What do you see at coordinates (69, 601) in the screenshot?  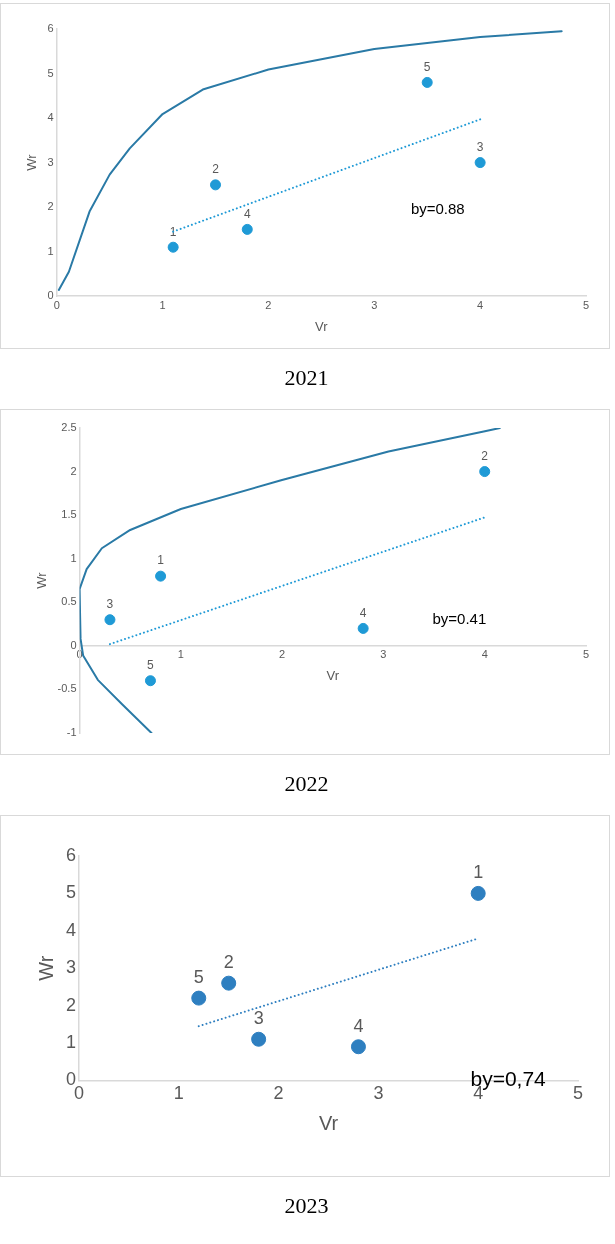 I see `y-tick-label: 0.5` at bounding box center [69, 601].